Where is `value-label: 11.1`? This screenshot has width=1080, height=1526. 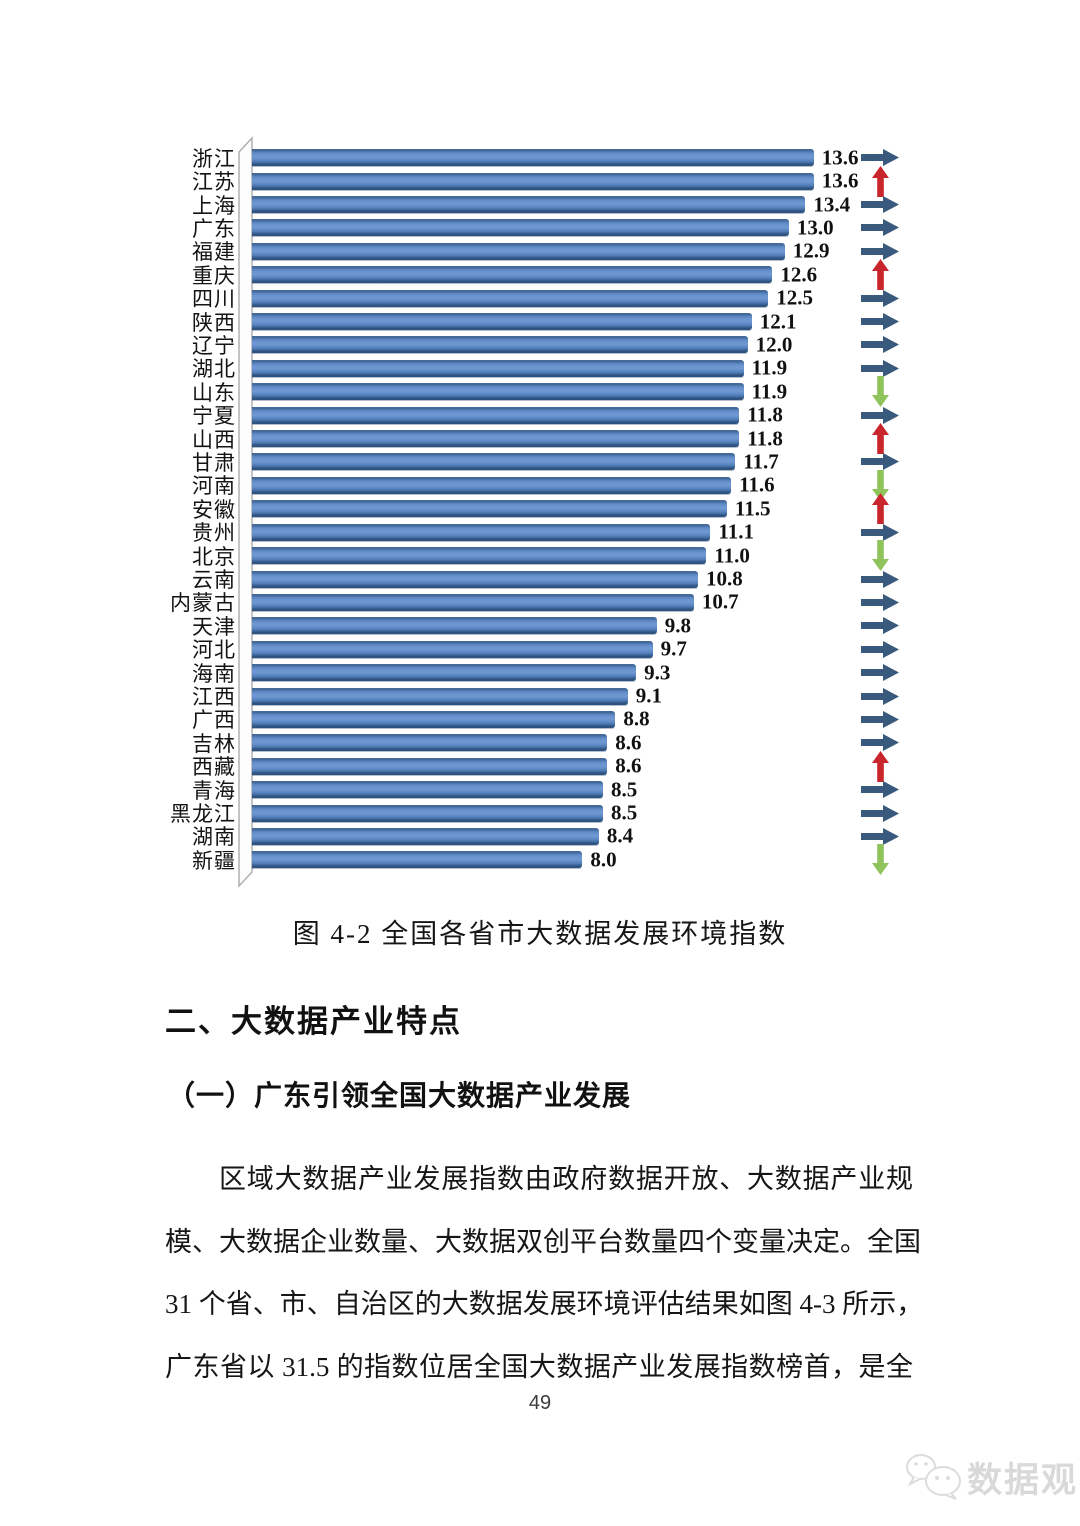
value-label: 11.1 is located at coordinates (736, 531).